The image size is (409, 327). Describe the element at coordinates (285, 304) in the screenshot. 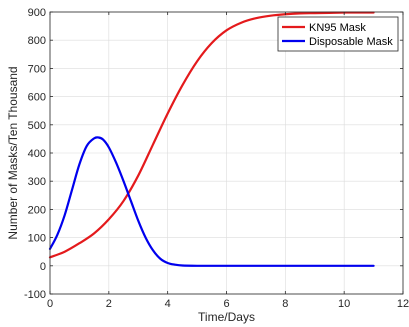

I see `x-tick-label: 8` at that location.